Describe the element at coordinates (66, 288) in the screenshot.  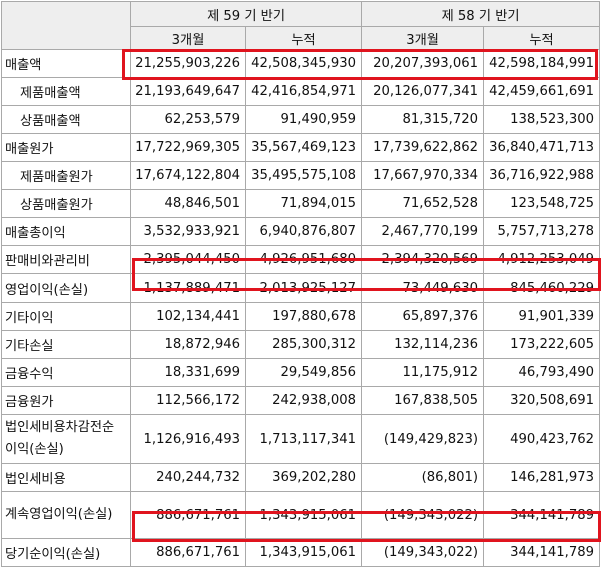
I see `row-label: 영업이익(손실)` at that location.